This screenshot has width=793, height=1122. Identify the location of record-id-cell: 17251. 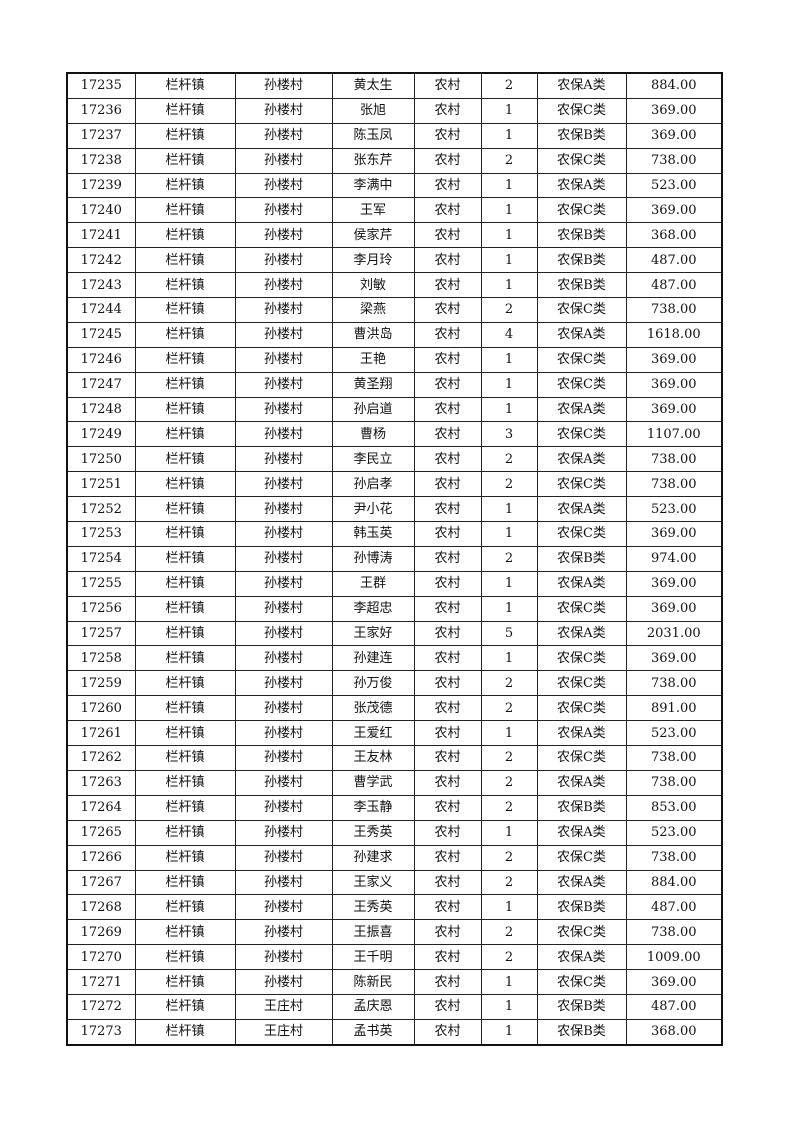
(101, 484).